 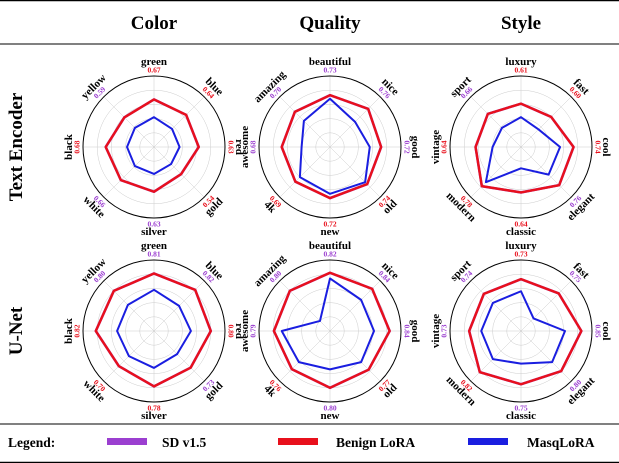 What do you see at coordinates (521, 23) in the screenshot?
I see `column-header-style: Style` at bounding box center [521, 23].